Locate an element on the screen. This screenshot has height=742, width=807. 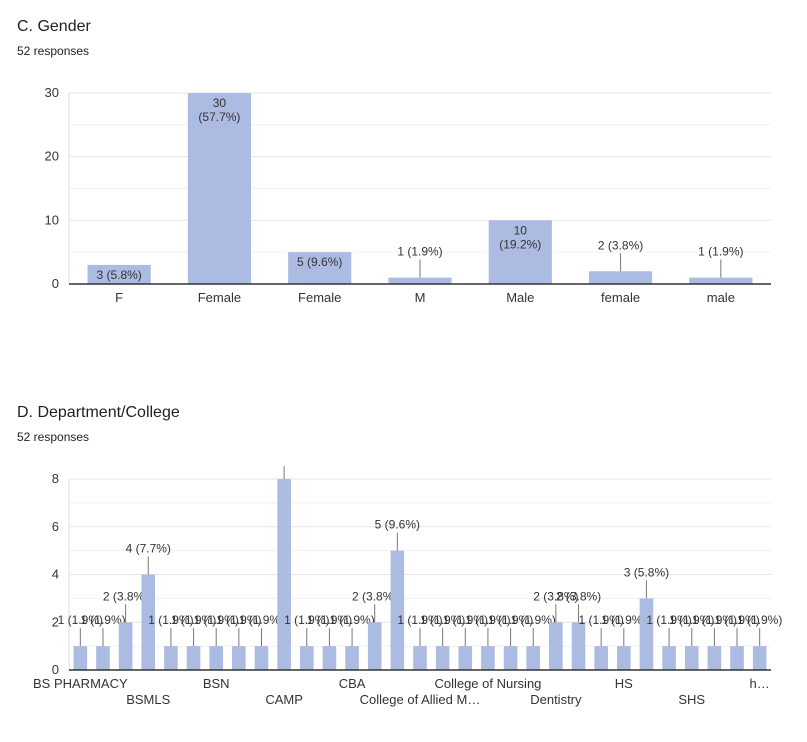
gender-data-label: 10 is located at coordinates (521, 230).